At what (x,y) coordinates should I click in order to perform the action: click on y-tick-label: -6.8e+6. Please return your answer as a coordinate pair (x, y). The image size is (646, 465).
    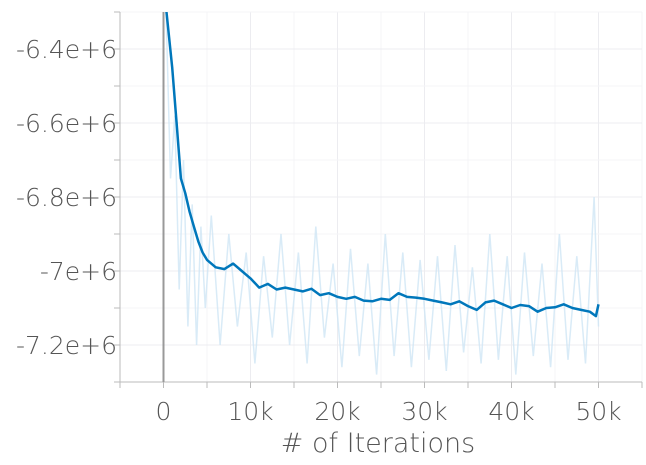
    Looking at the image, I should click on (66, 197).